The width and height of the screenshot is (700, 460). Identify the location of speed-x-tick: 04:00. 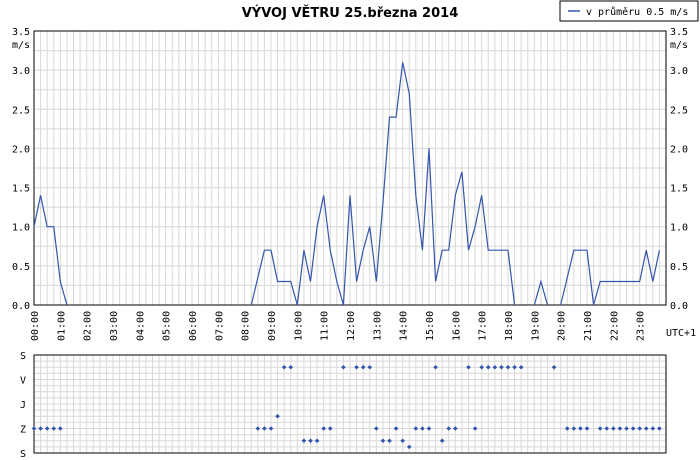
(140, 326).